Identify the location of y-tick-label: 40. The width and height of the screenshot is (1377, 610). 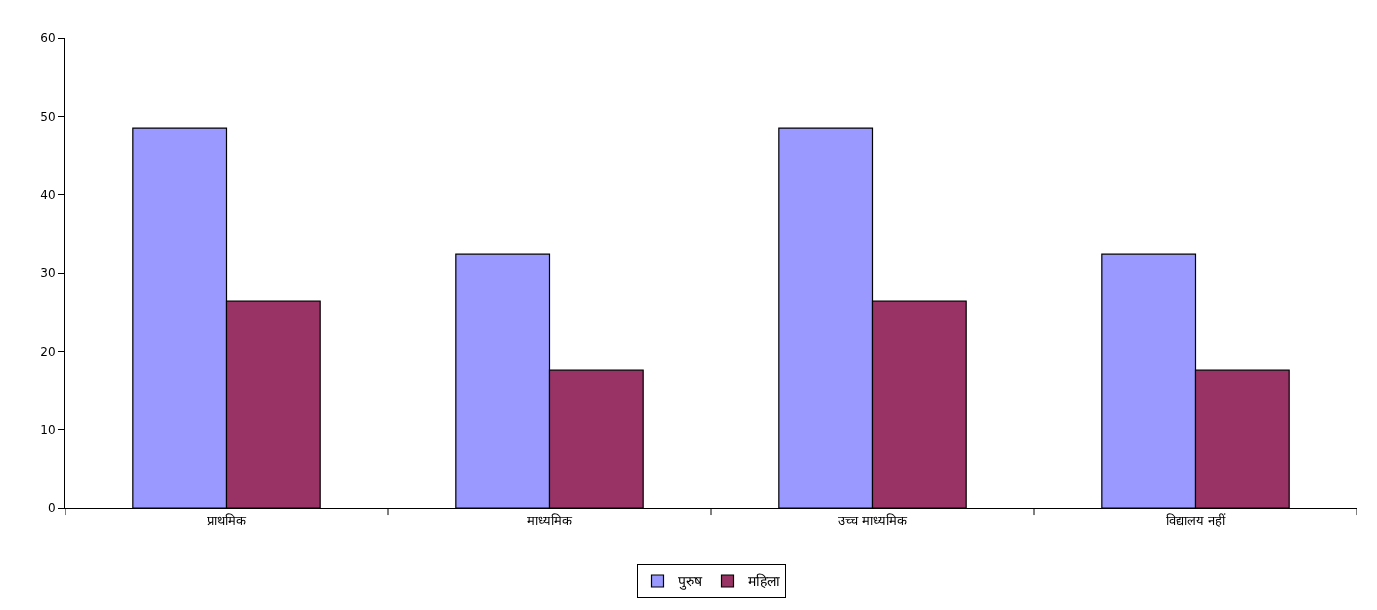
(48, 194).